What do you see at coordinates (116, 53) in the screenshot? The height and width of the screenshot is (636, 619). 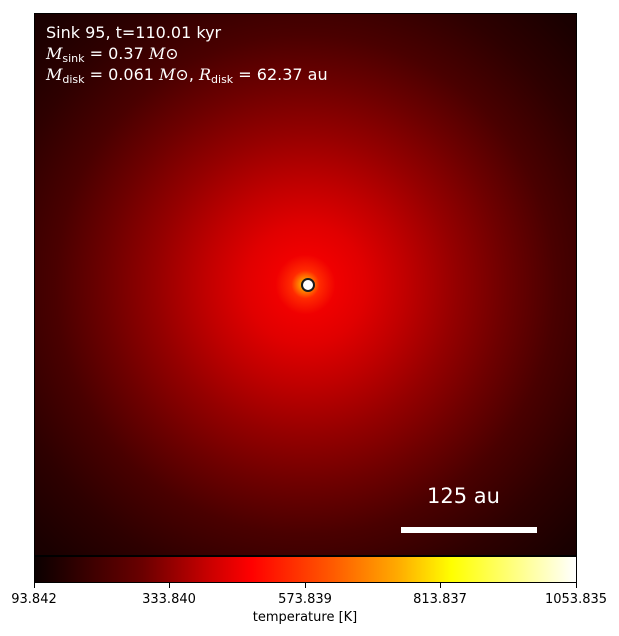 I see `sink-mass-value: = 0.37` at bounding box center [116, 53].